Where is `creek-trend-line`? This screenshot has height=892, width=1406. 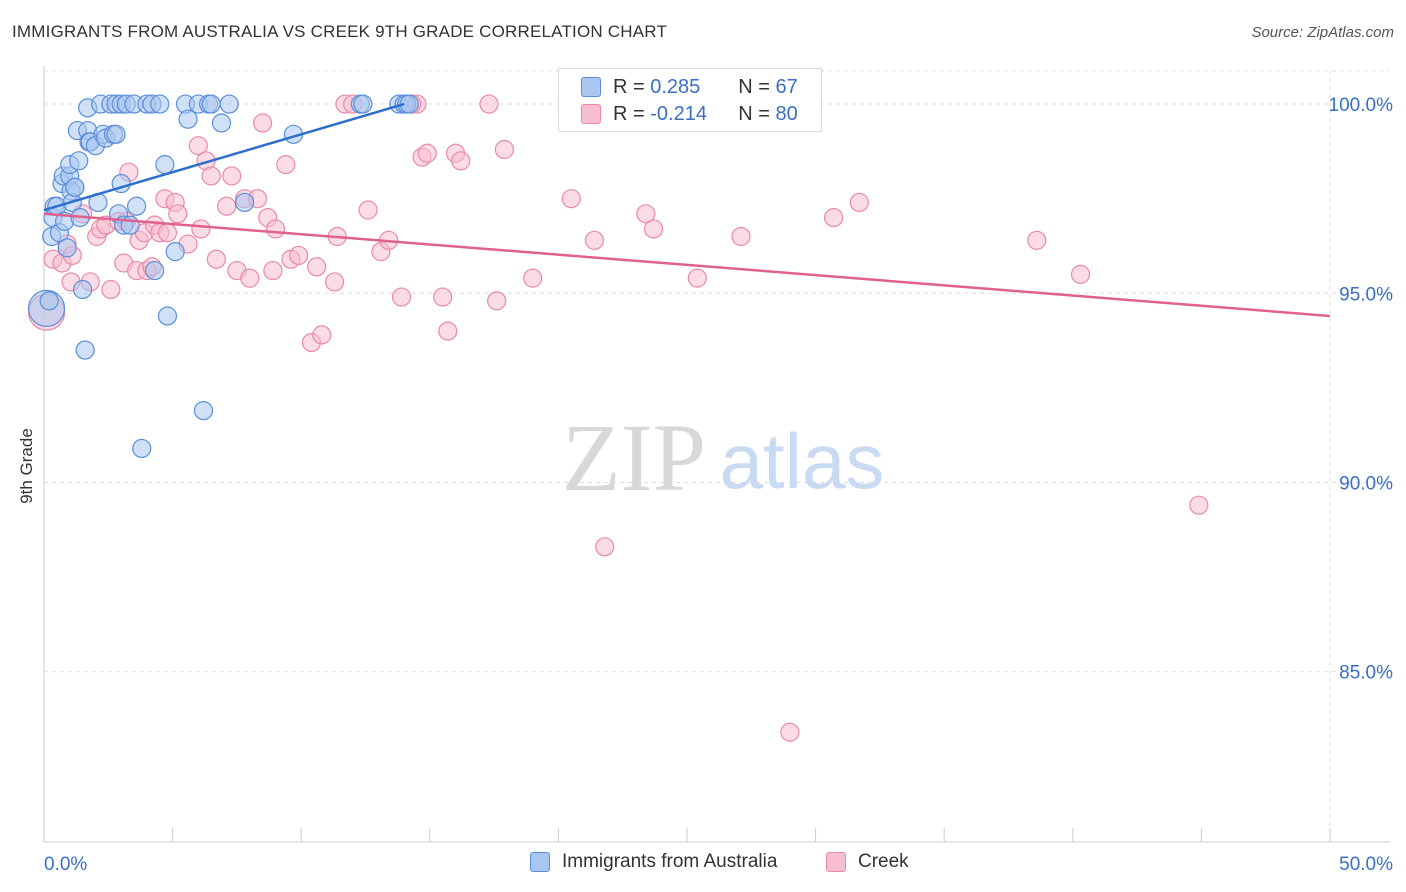
creek-trend-line is located at coordinates (687, 265).